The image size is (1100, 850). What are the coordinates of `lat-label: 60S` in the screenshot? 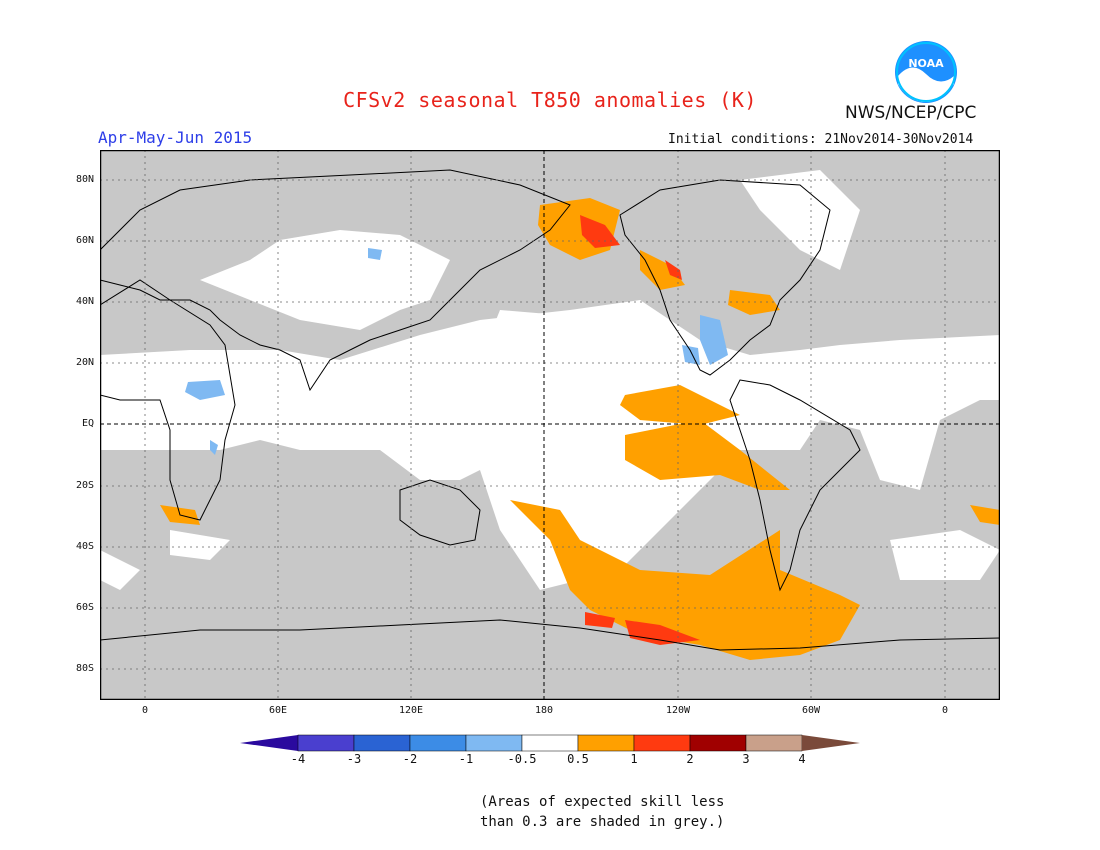 It's located at (84, 607).